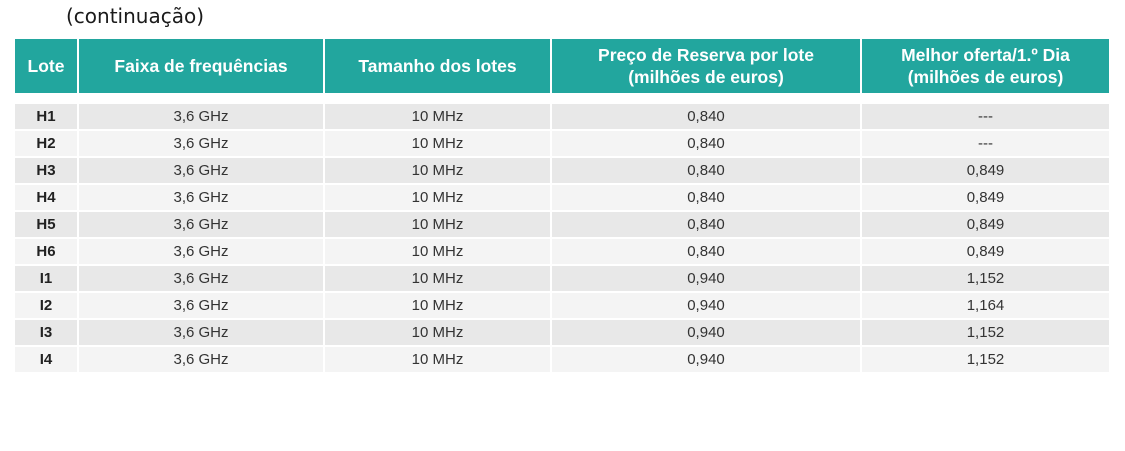 The height and width of the screenshot is (451, 1125). What do you see at coordinates (985, 66) in the screenshot?
I see `header-melhor-oferta: Melhor oferta/1.º Dia (milhões de euros)` at bounding box center [985, 66].